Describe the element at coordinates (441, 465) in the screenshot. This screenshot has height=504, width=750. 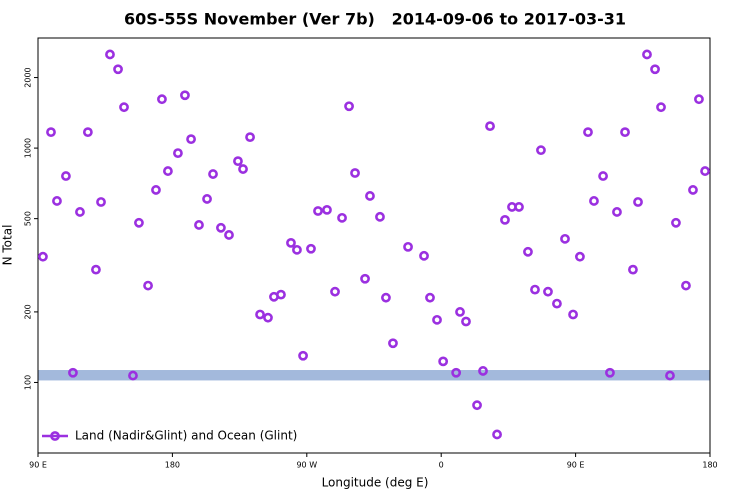
I see `x-tick-label: 0` at that location.